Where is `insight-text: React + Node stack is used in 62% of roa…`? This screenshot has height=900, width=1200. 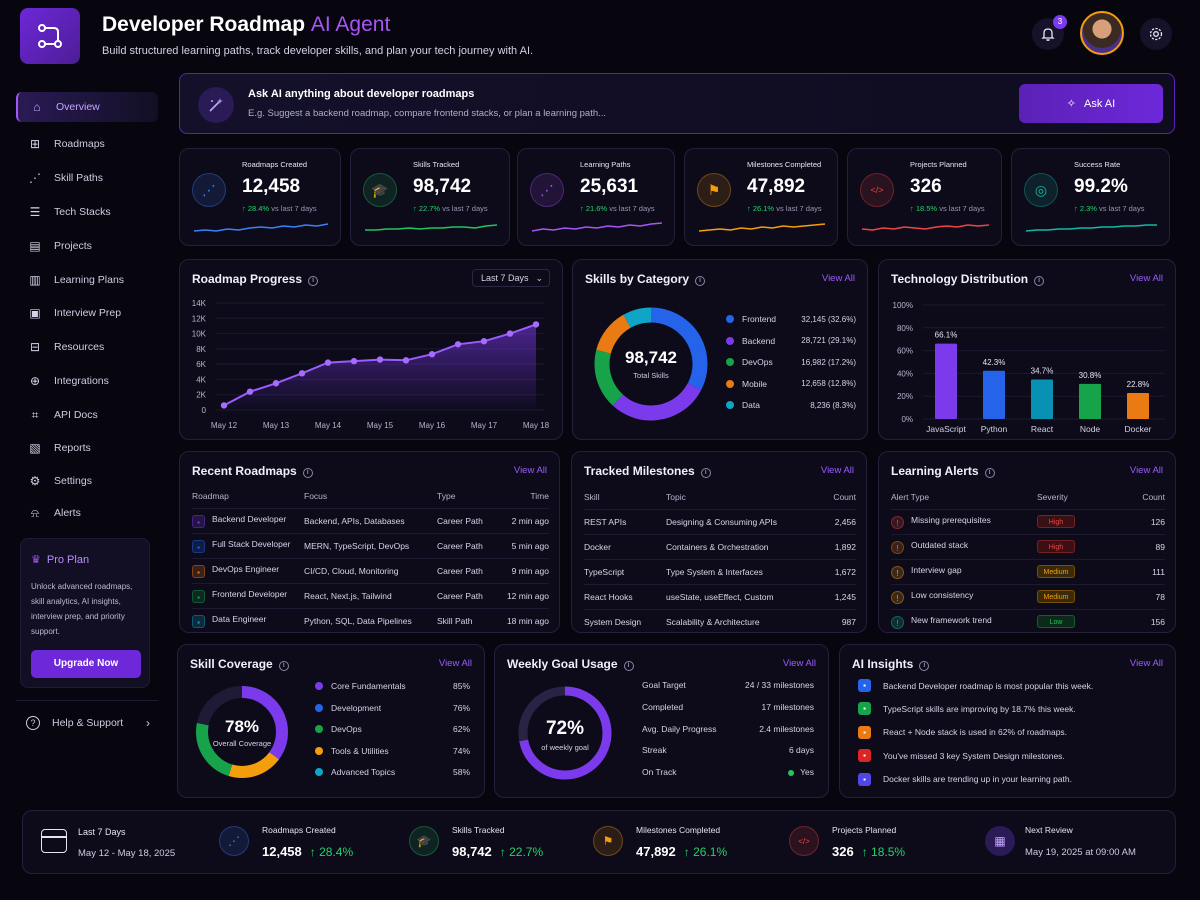
insight-text: React + Node stack is used in 62% of roa… is located at coordinates (975, 732).